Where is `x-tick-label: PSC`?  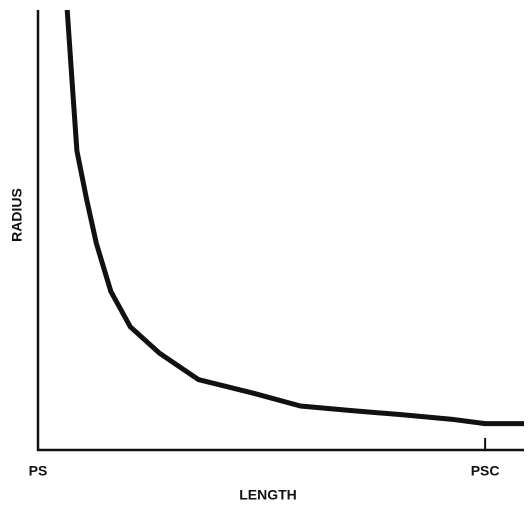
x-tick-label: PSC is located at coordinates (485, 471).